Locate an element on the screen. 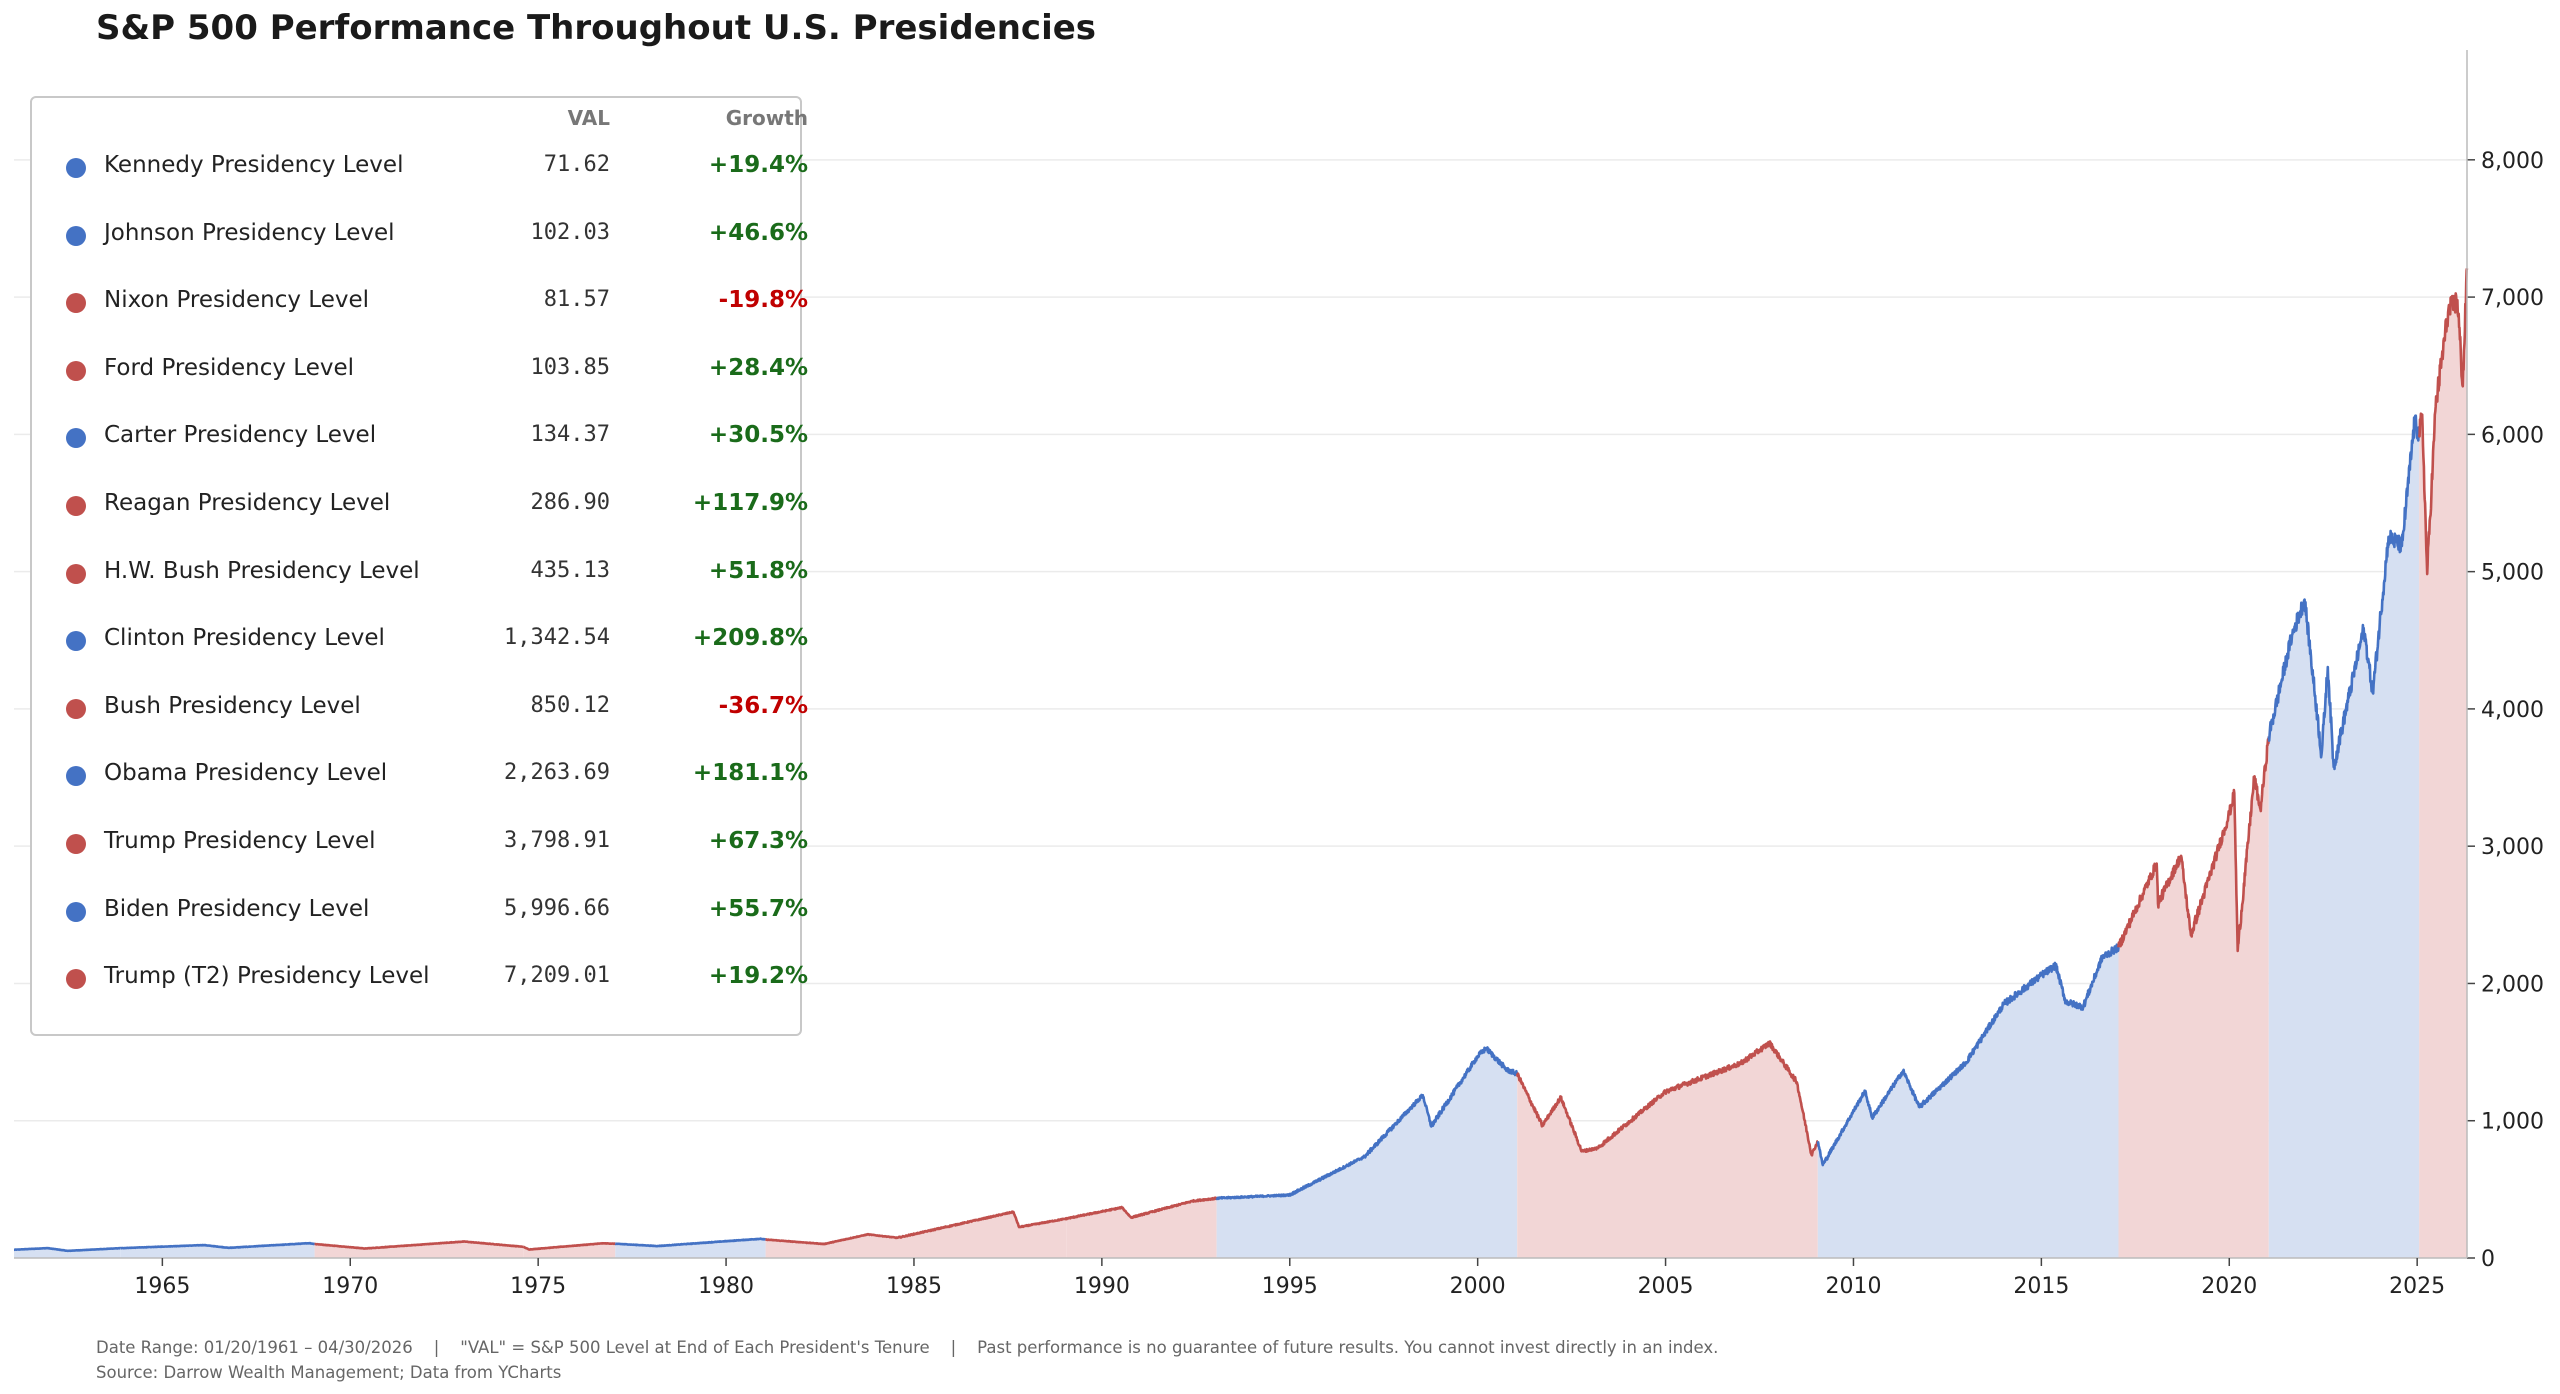 This screenshot has width=2560, height=1394. y-tick-label: 5,000 is located at coordinates (2512, 573).